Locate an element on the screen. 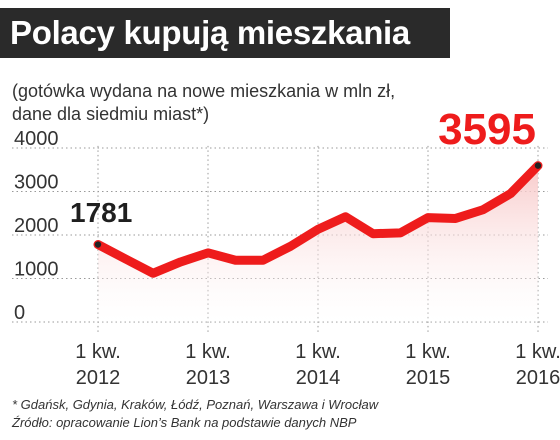 Image resolution: width=560 pixels, height=440 pixels. subtitle-line-2: dane dla siedmiu miast*) is located at coordinates (111, 114).